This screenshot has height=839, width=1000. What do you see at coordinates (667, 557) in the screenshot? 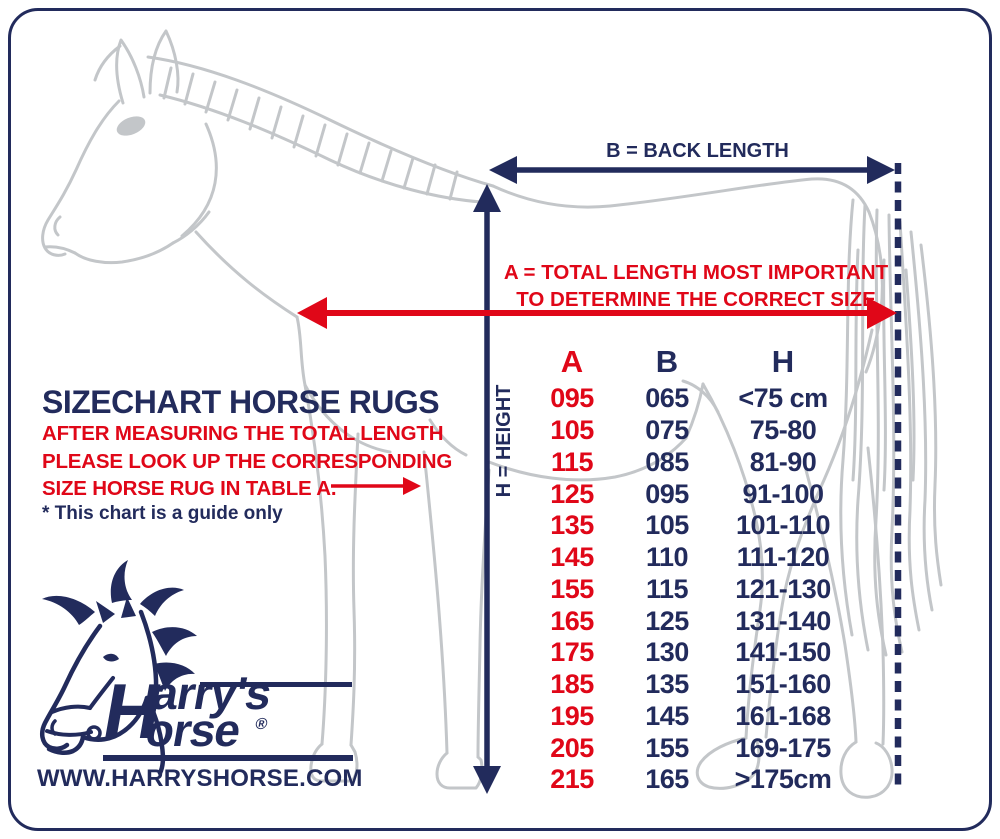
I see `cell-b: 110` at bounding box center [667, 557].